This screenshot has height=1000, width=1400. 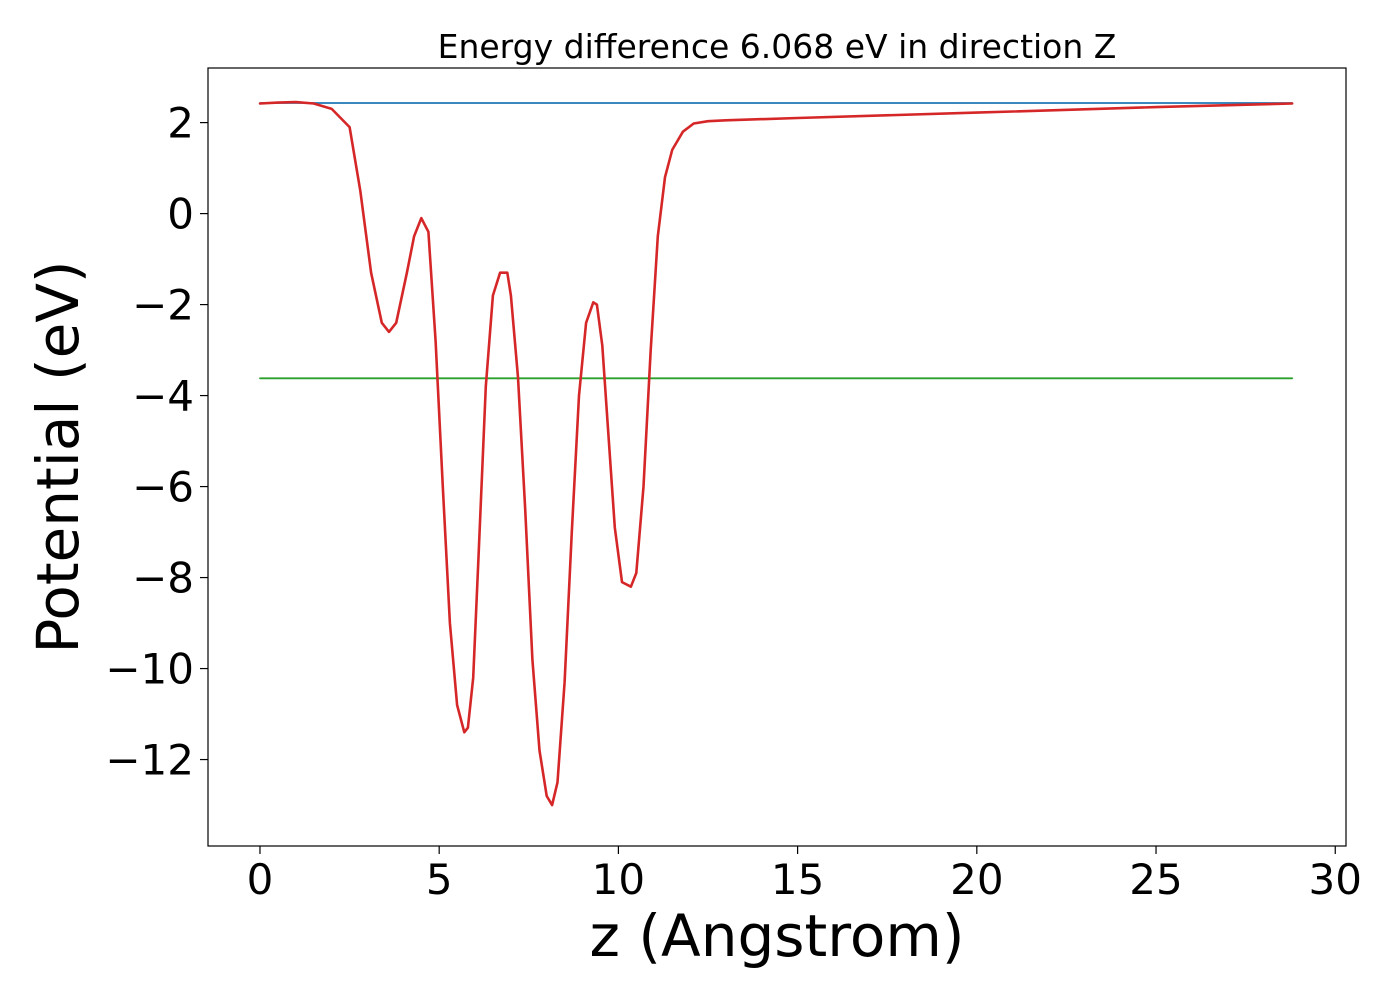 I want to click on y-tick-label: −2, so click(x=163, y=305).